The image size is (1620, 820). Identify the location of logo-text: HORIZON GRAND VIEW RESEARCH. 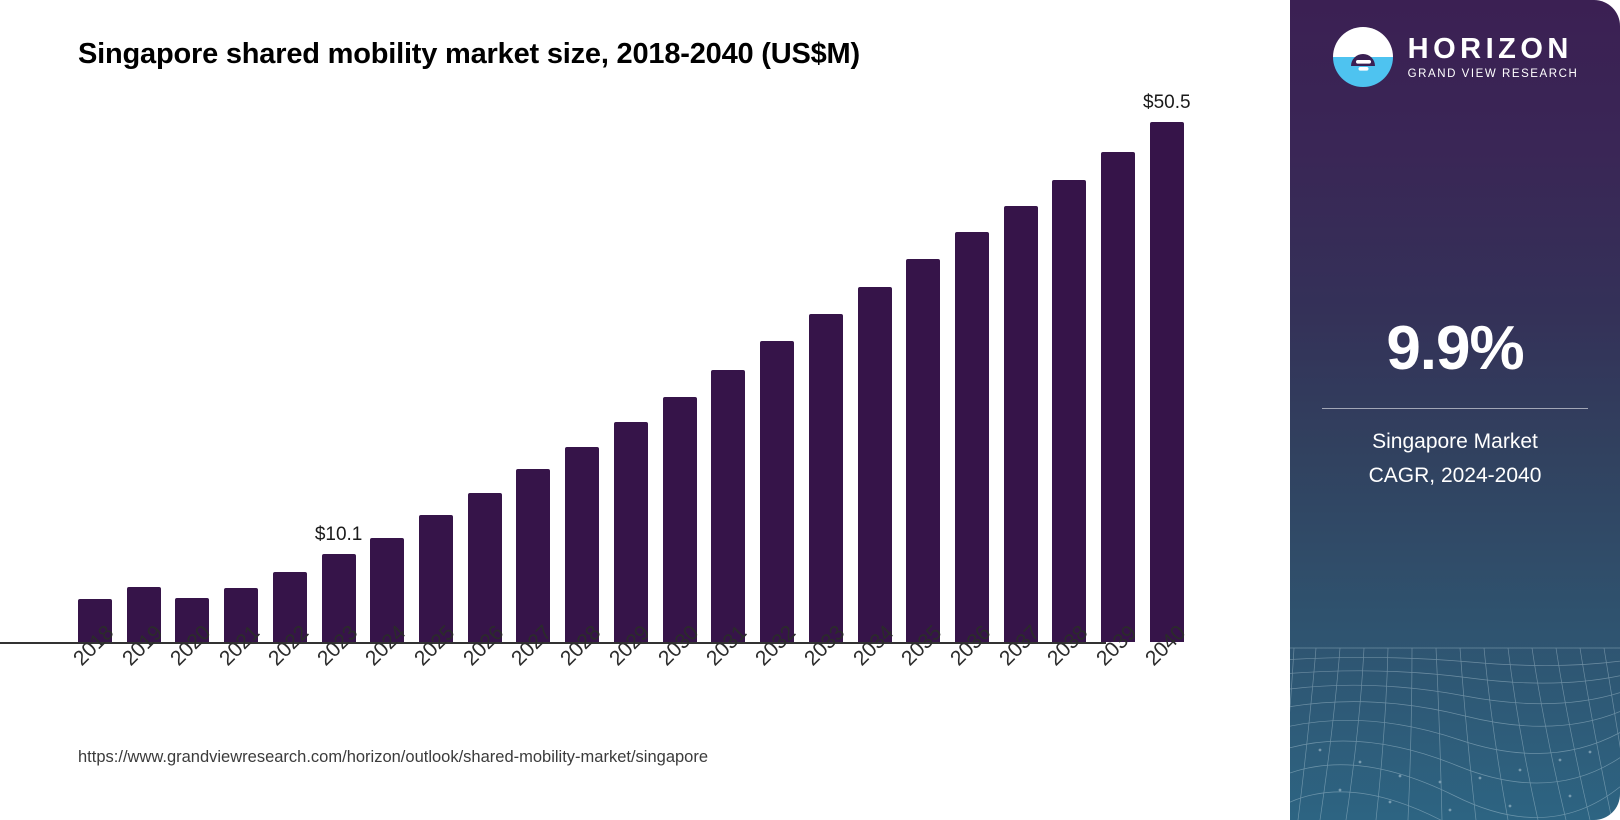
(1493, 56).